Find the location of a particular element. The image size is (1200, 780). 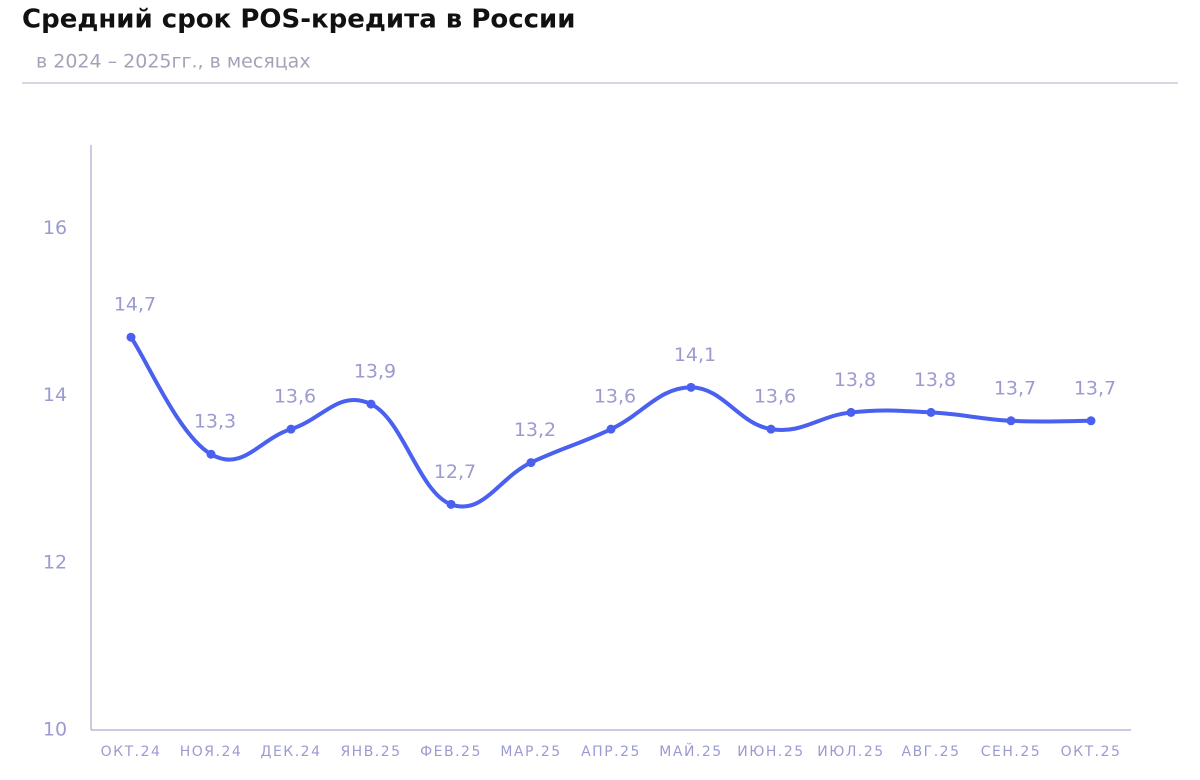

y-tick-label: 16 is located at coordinates (55, 228).